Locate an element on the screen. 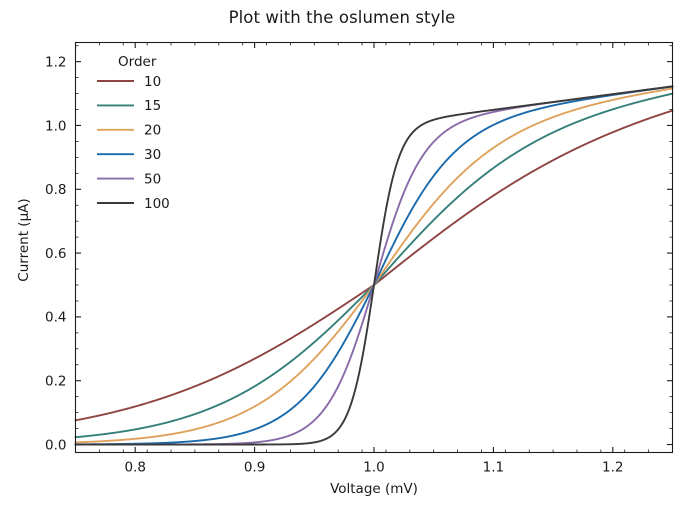  y-tick-label: 1.0 is located at coordinates (55, 126).